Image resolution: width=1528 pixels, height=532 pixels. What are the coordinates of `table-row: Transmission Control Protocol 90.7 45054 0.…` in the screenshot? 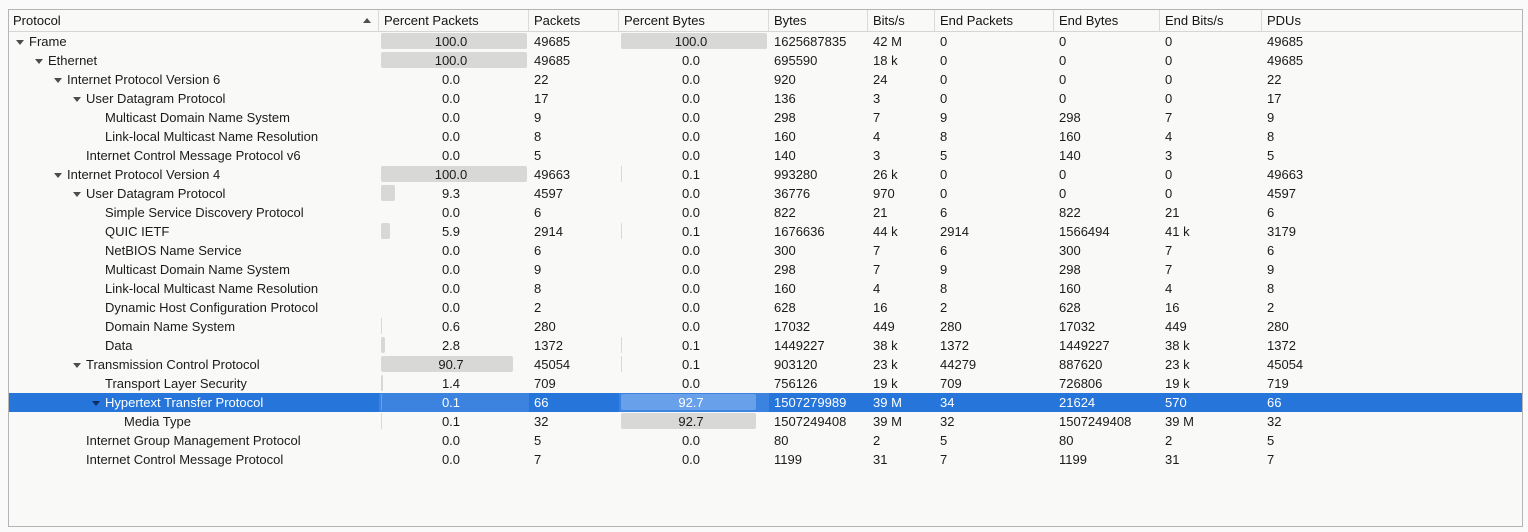 It's located at (765, 364).